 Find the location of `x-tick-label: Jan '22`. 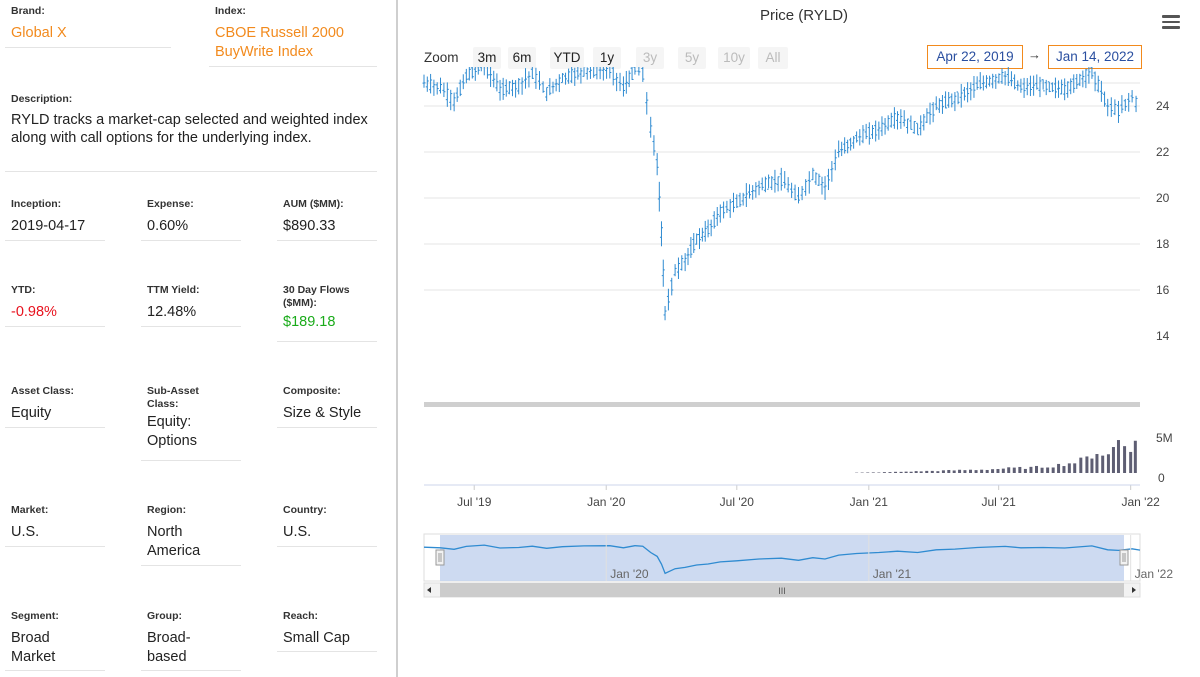

x-tick-label: Jan '22 is located at coordinates (1141, 502).